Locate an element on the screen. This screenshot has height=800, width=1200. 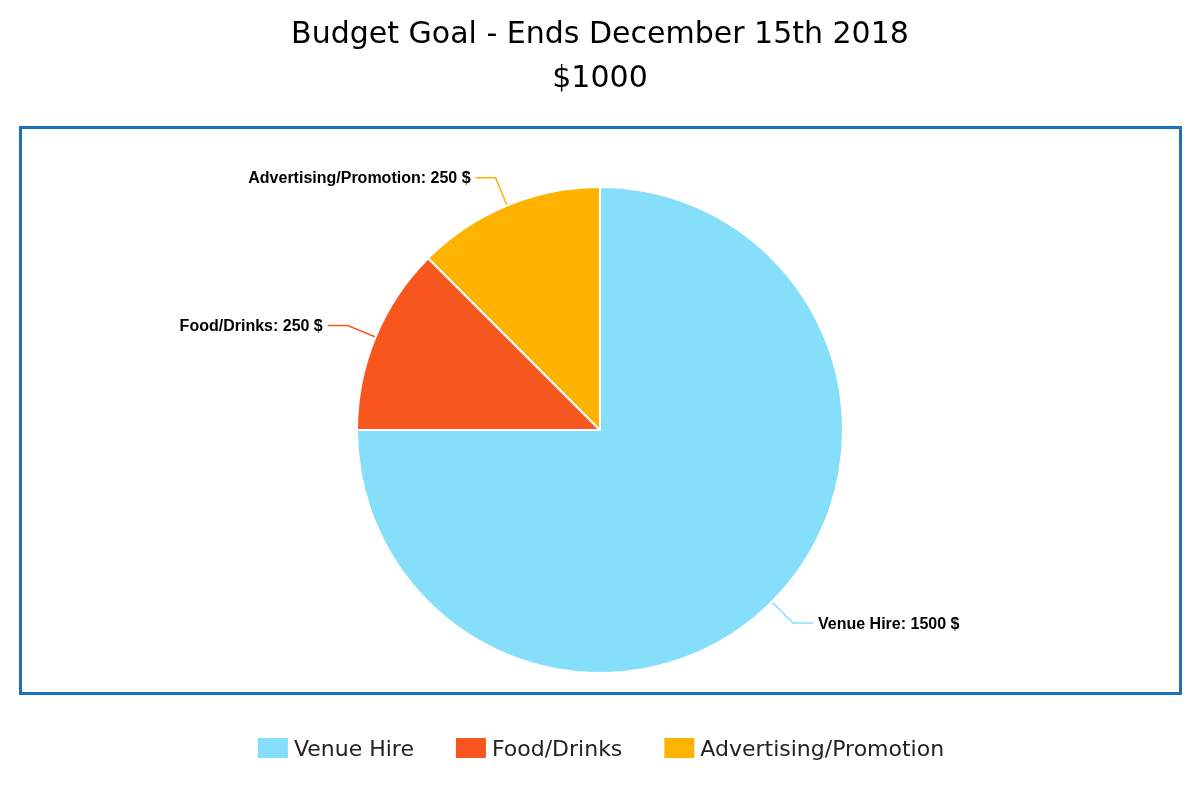
data-label: Food/Drinks: 250 $ is located at coordinates (251, 326).